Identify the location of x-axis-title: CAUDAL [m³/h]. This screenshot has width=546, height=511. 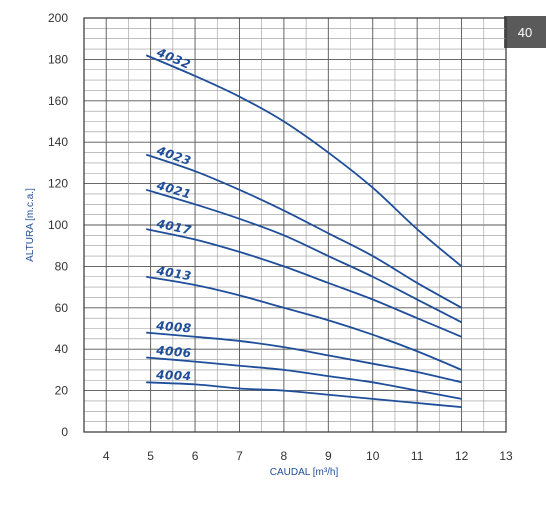
(304, 472).